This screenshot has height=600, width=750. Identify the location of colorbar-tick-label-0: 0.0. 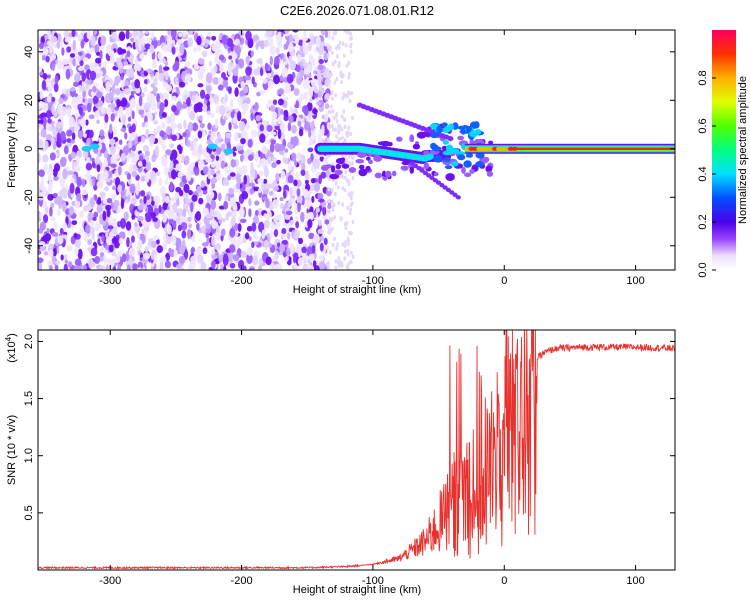
(703, 269).